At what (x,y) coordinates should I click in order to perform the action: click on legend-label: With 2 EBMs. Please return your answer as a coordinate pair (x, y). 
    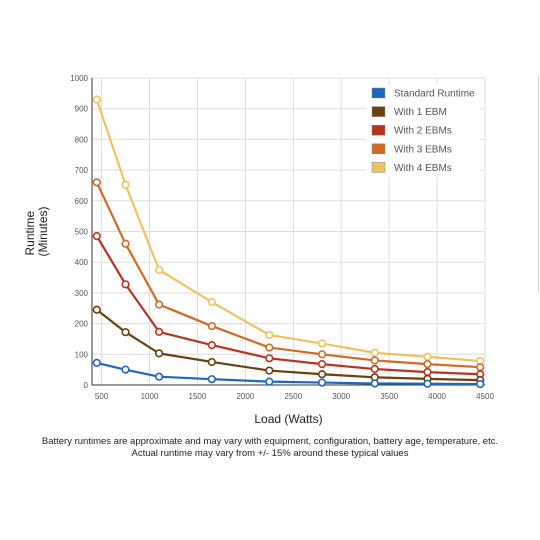
    Looking at the image, I should click on (423, 131).